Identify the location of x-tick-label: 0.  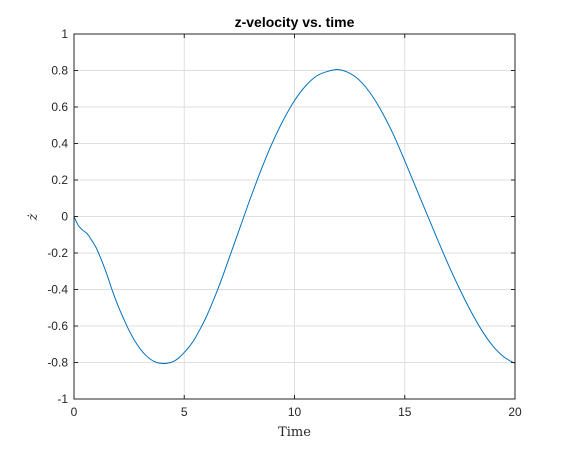
(74, 412).